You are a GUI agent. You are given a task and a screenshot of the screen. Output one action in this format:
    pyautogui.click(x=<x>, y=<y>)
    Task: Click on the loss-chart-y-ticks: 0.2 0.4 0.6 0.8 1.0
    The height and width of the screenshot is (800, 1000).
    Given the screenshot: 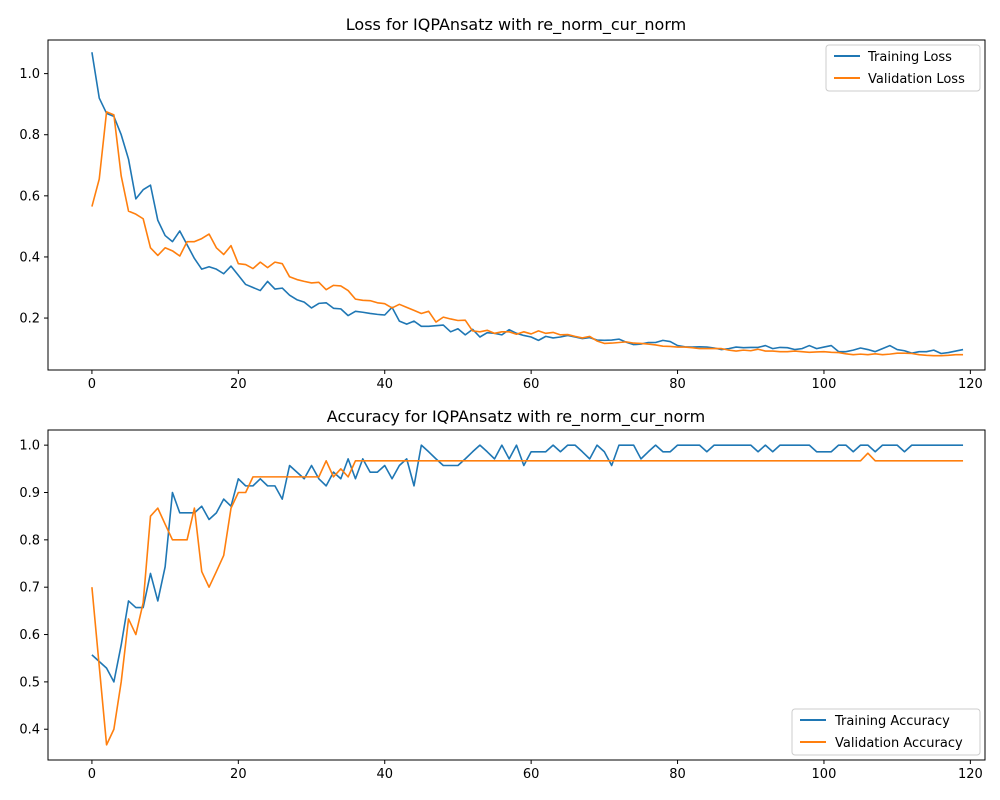 What is the action you would take?
    pyautogui.click(x=33, y=197)
    